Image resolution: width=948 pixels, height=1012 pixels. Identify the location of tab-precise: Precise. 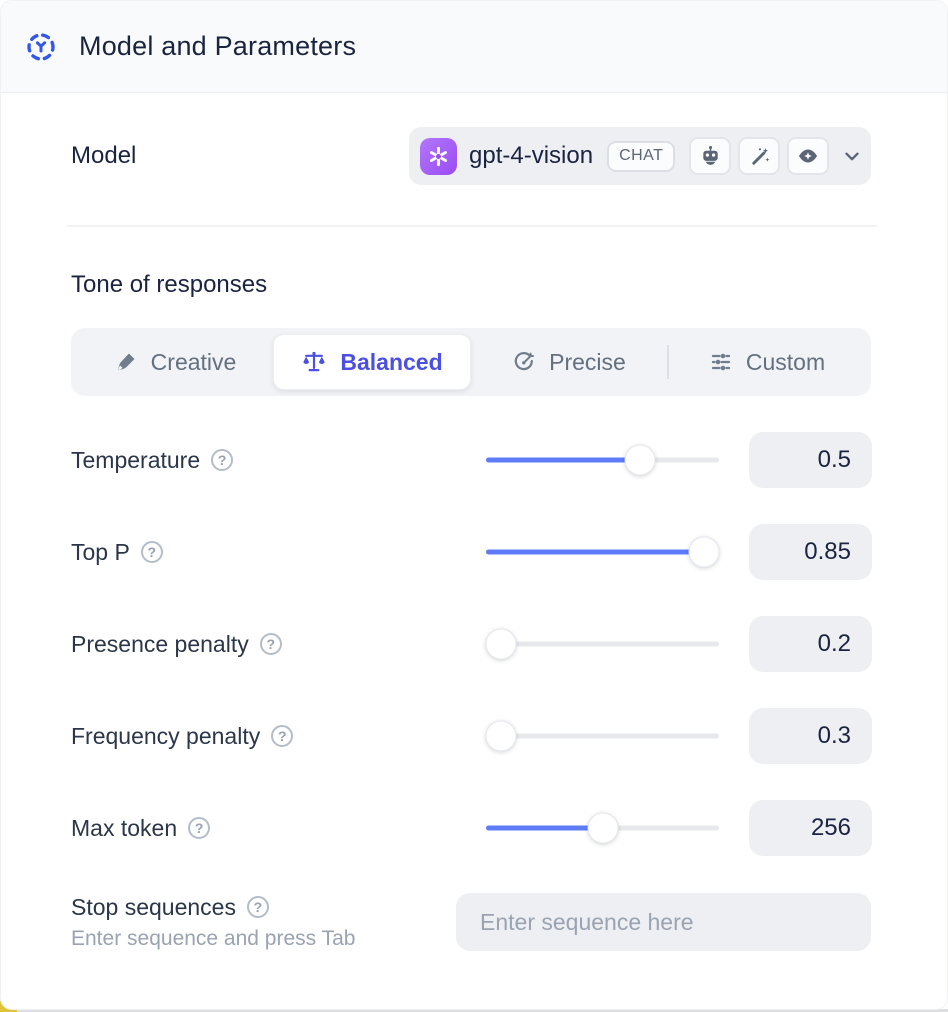
(569, 362).